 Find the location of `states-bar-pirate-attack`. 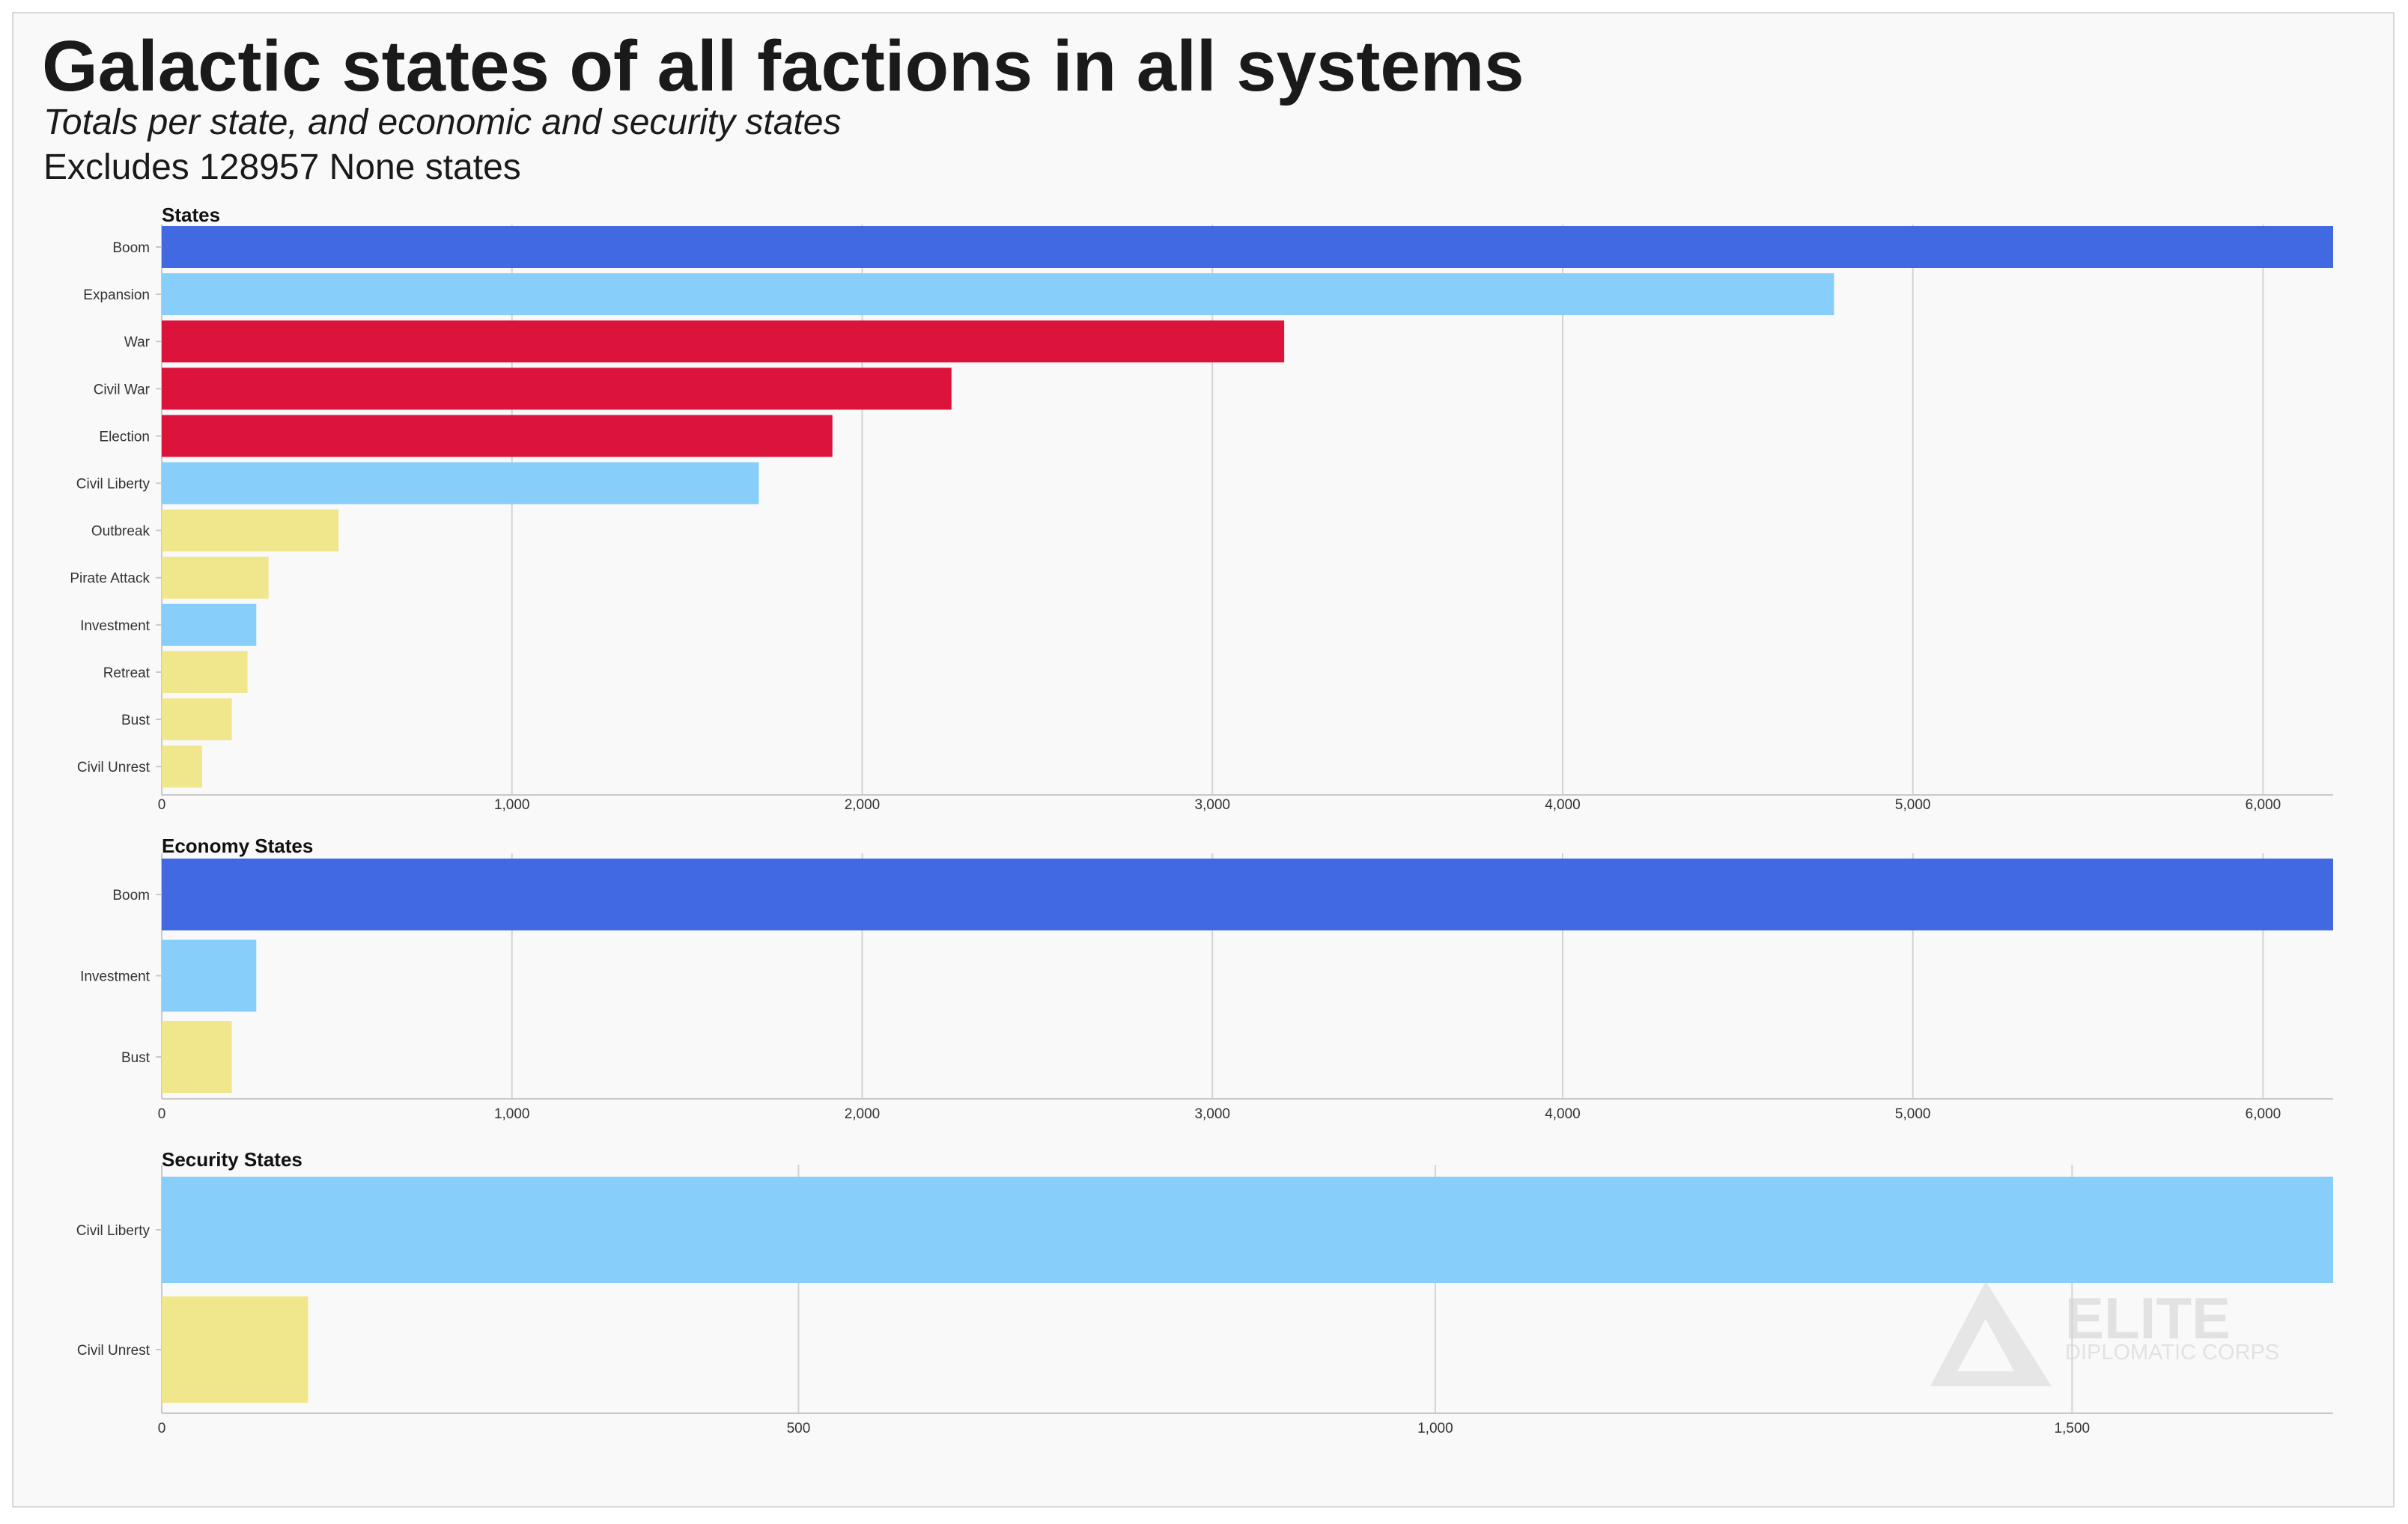

states-bar-pirate-attack is located at coordinates (216, 577).